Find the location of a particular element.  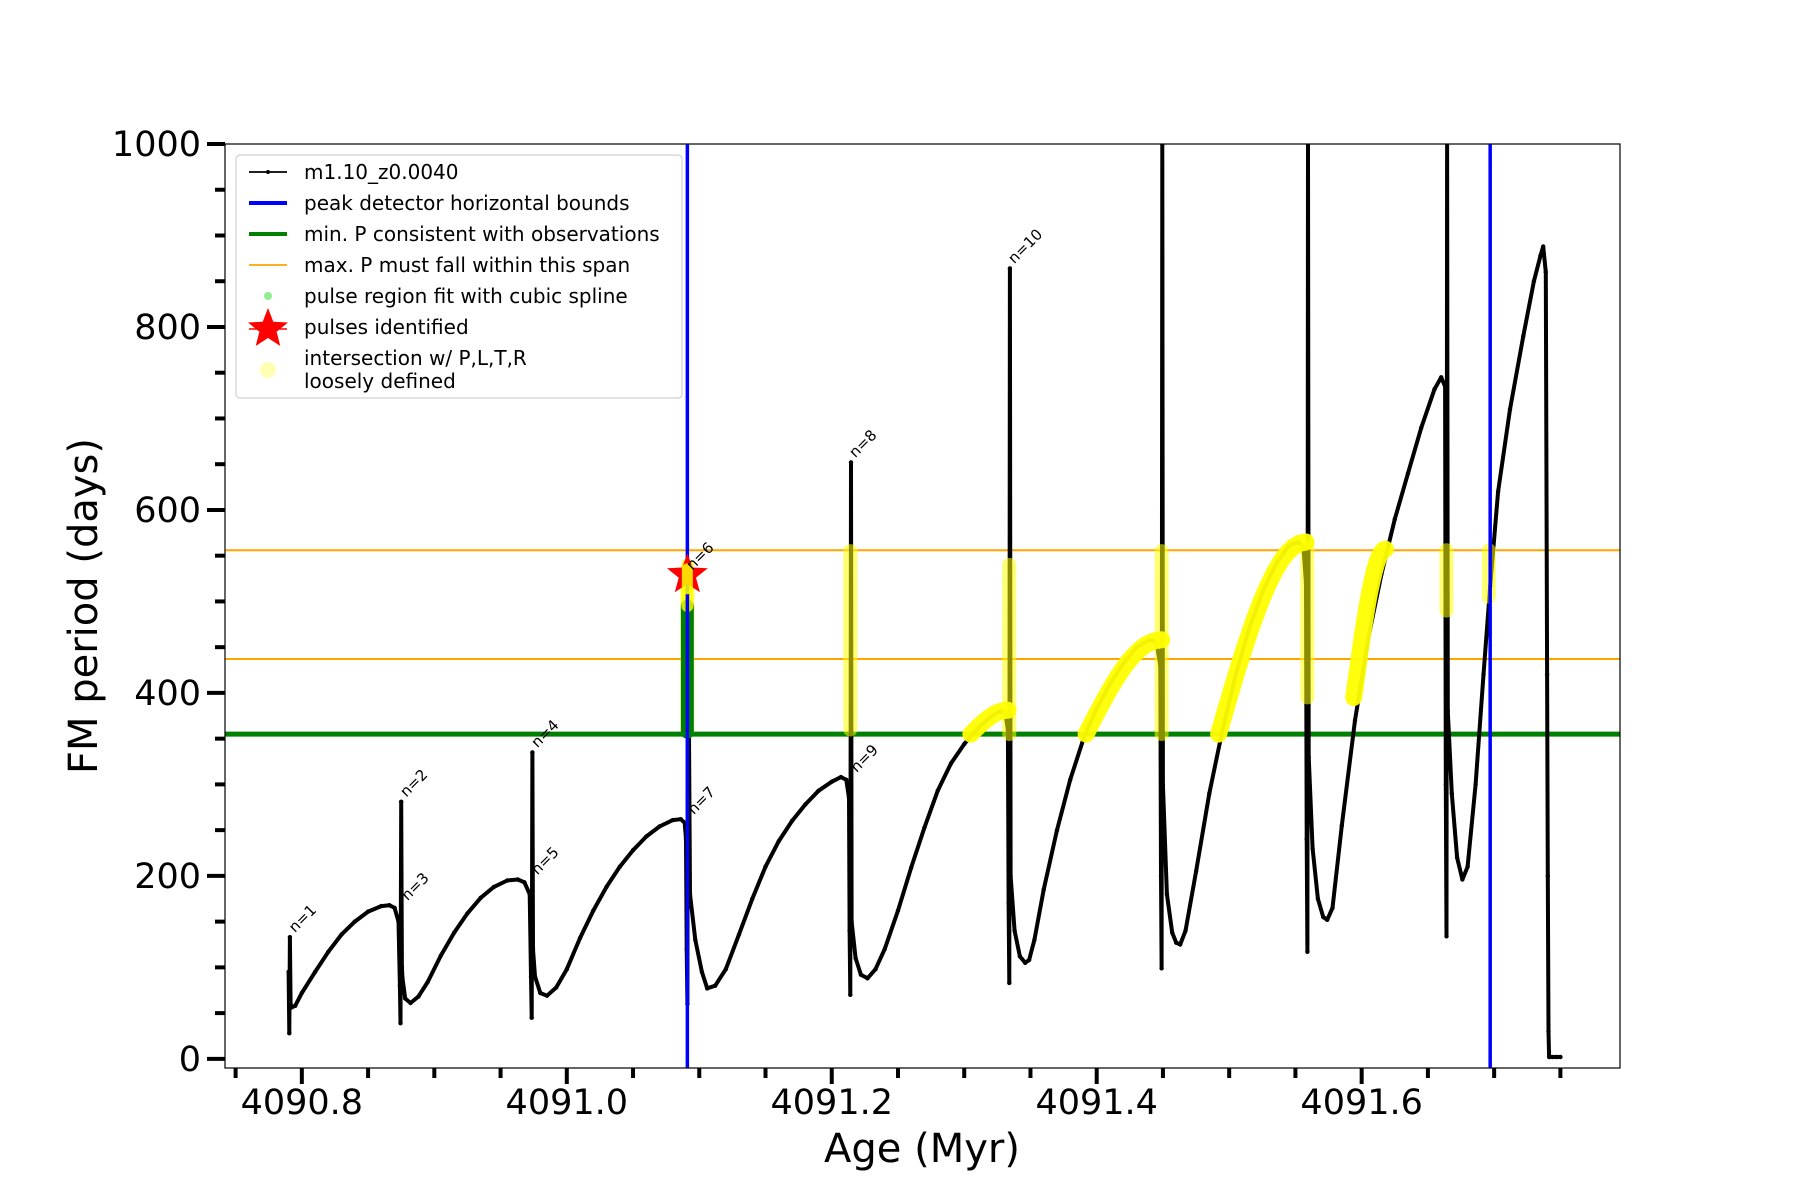

legend-label: intersection w/ P,L,T,R is located at coordinates (415, 358).